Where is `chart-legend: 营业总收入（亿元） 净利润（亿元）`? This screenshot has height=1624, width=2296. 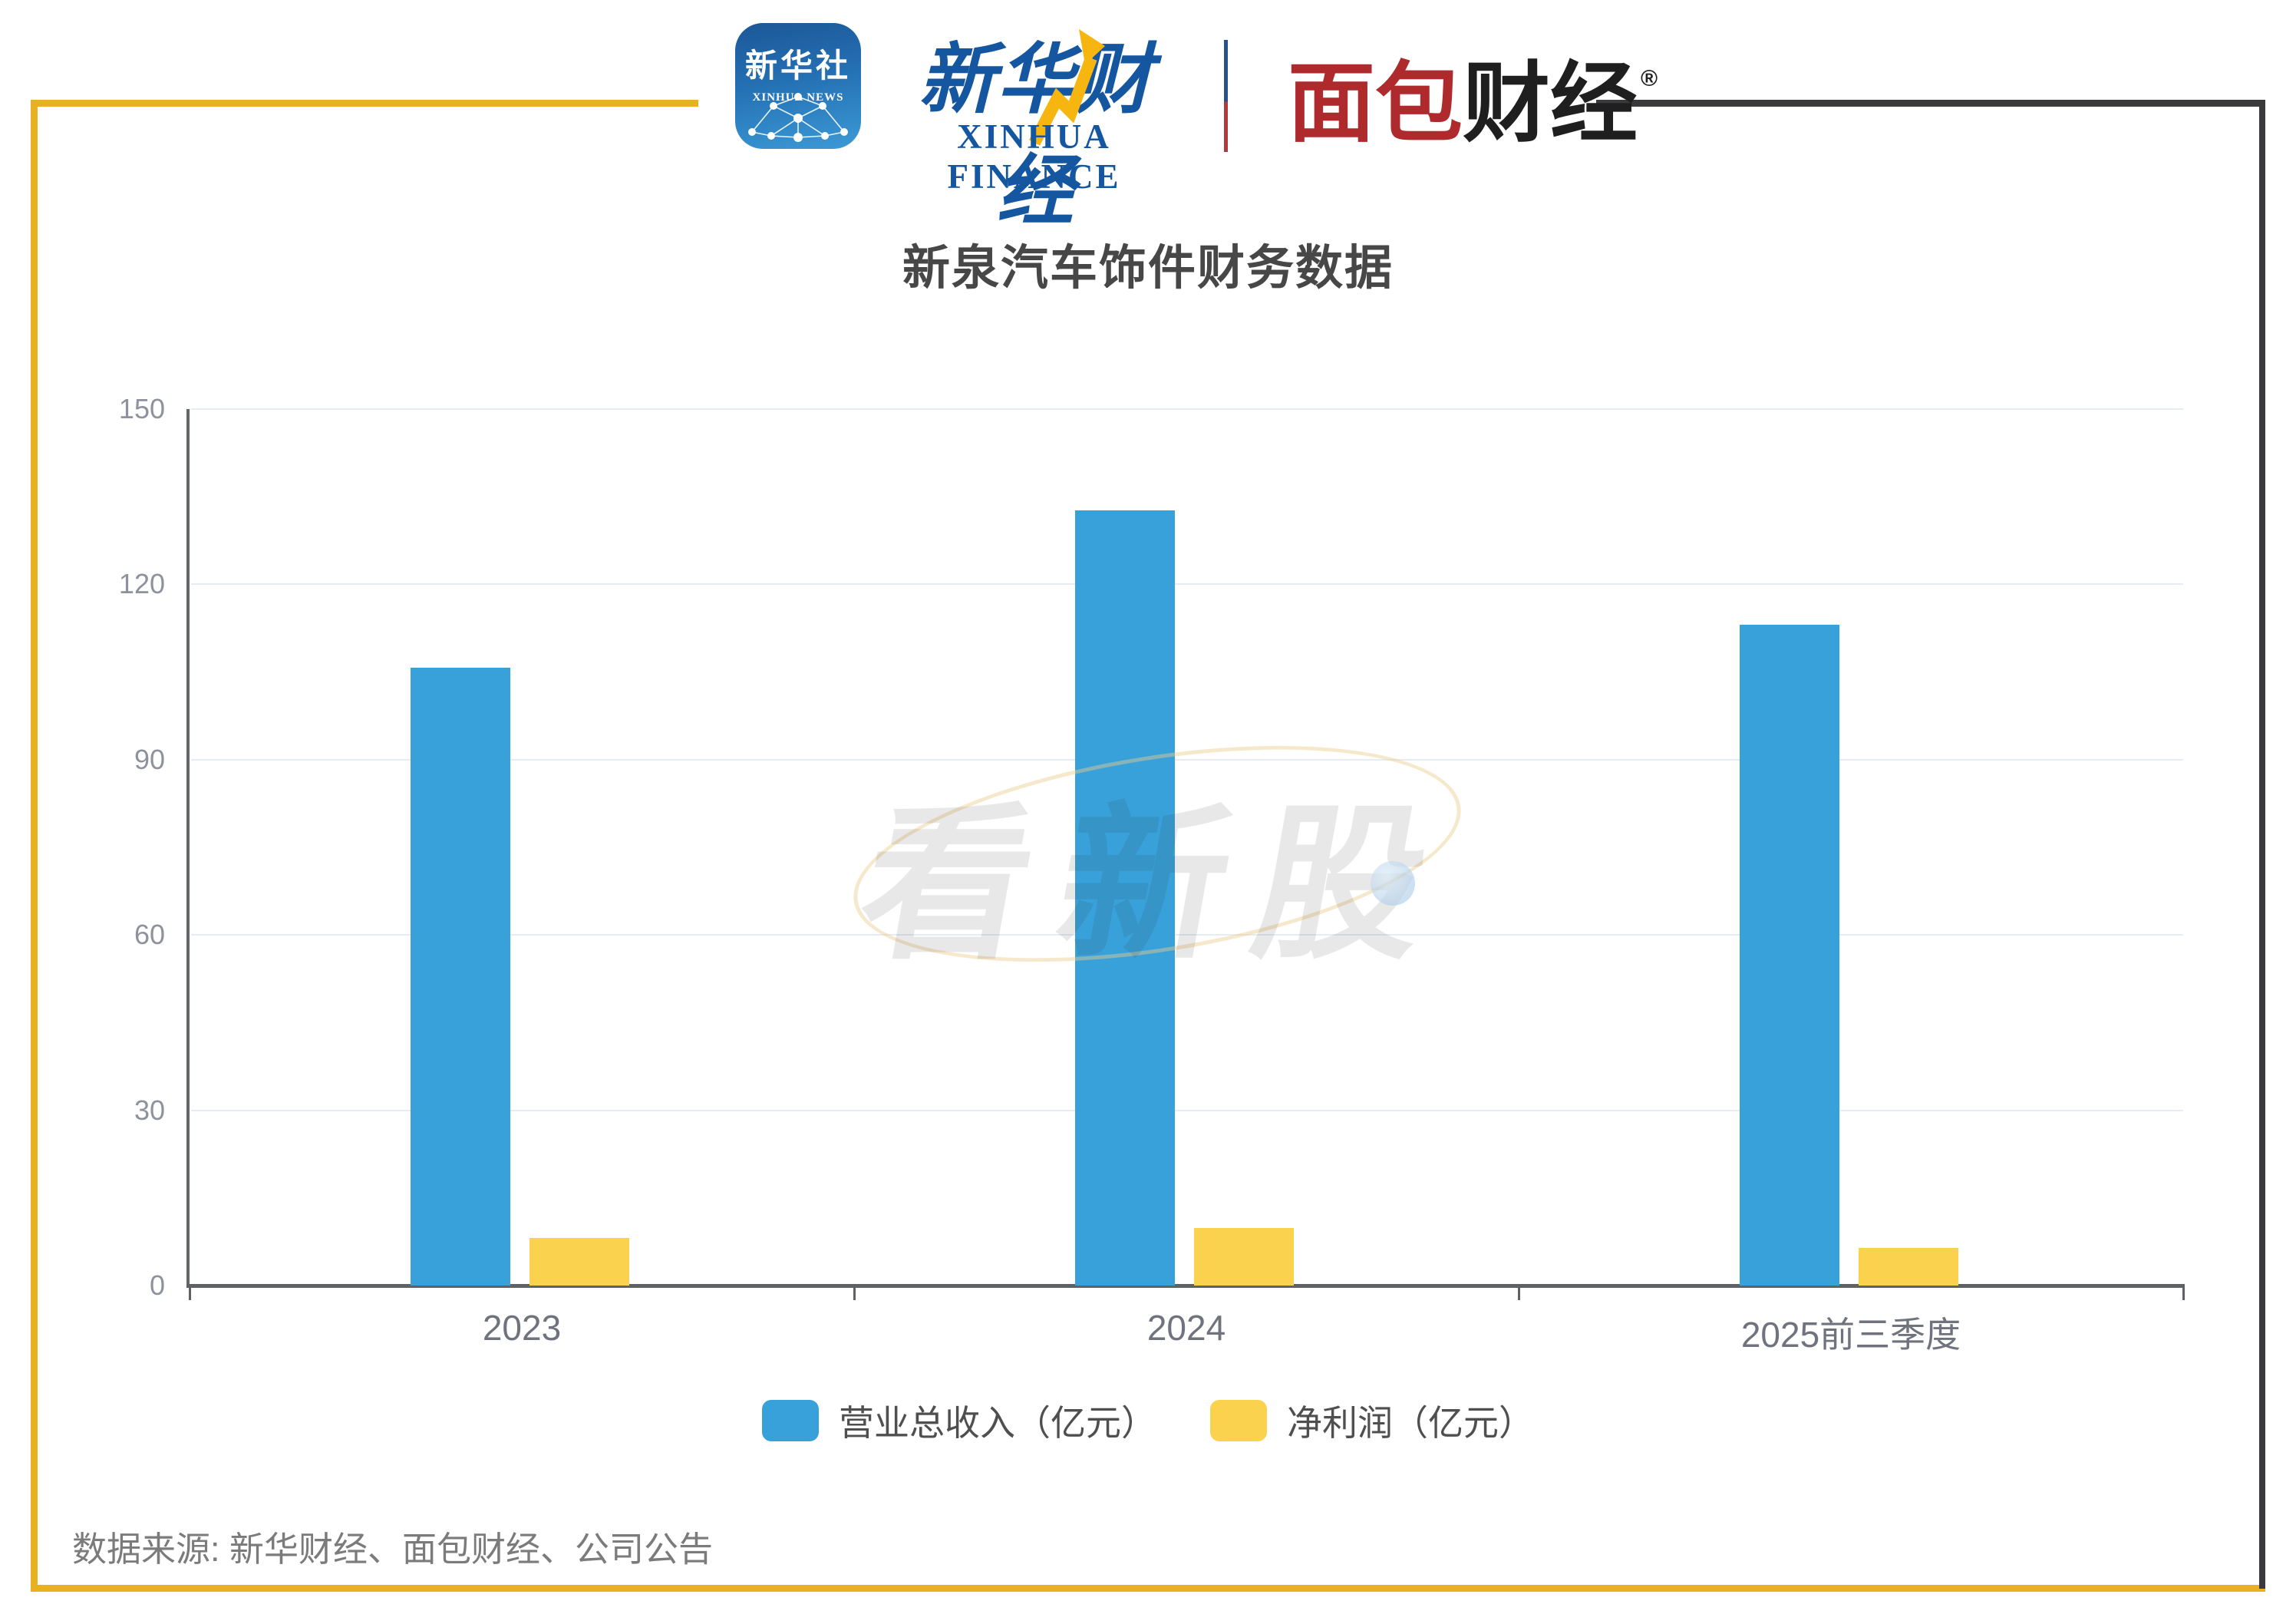
chart-legend: 营业总收入（亿元） 净利润（亿元） is located at coordinates (1148, 1420).